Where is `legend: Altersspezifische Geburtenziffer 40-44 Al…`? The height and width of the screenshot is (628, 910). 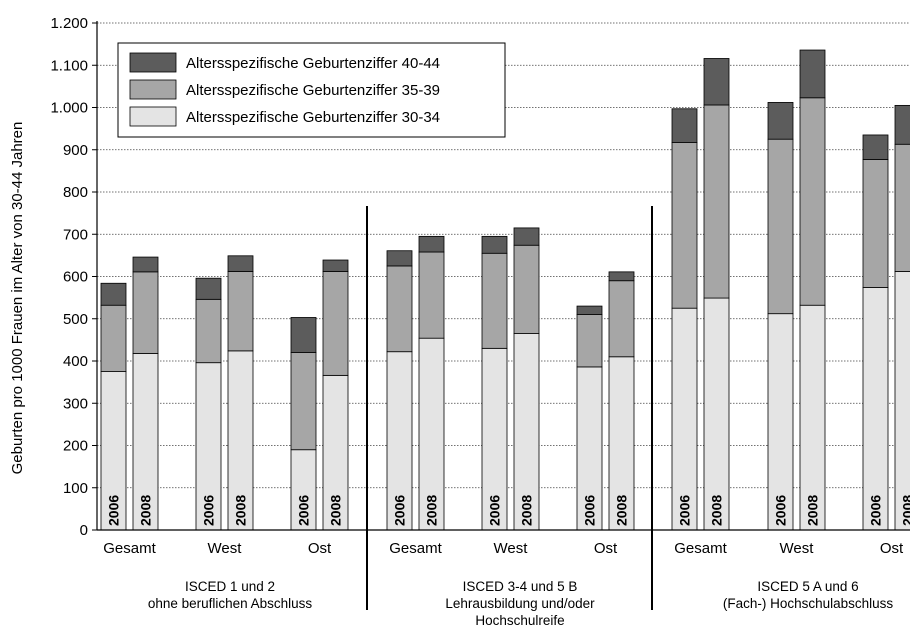 legend: Altersspezifische Geburtenziffer 40-44 Al… is located at coordinates (311, 90).